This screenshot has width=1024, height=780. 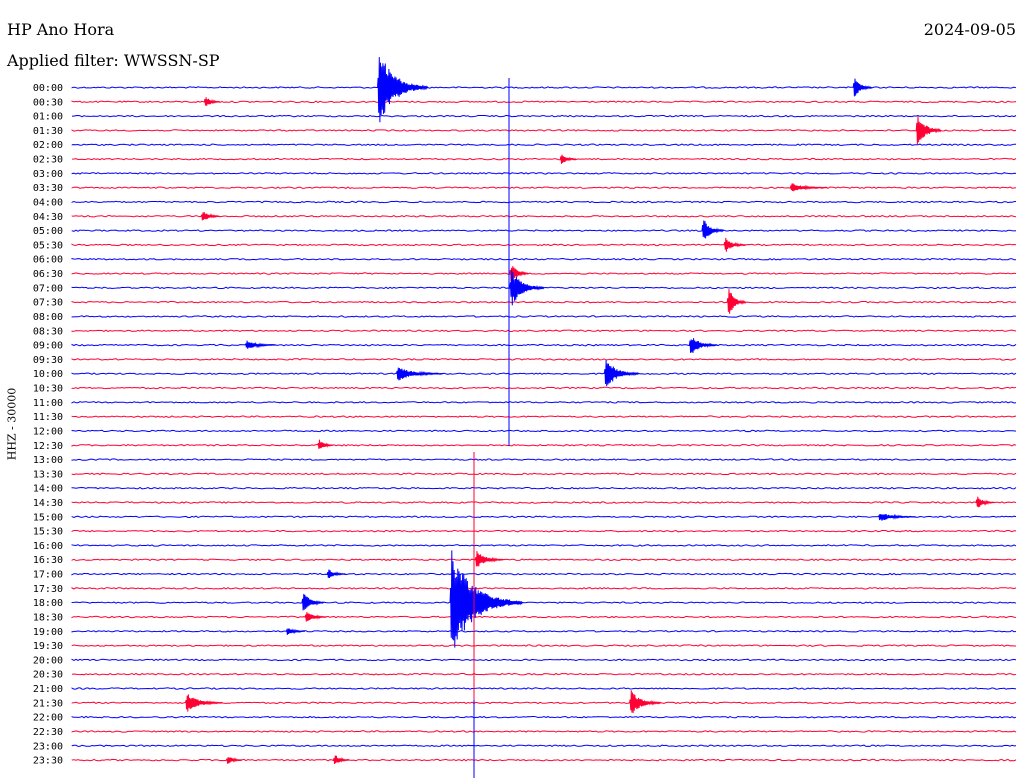 What do you see at coordinates (48, 718) in the screenshot?
I see `tick-label: 22:00` at bounding box center [48, 718].